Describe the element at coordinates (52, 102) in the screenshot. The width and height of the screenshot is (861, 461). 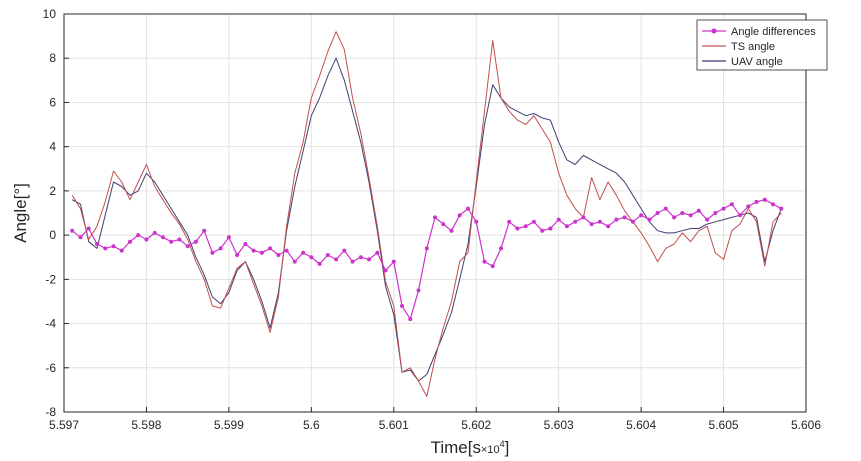
I see `y-tick-label: 6` at that location.